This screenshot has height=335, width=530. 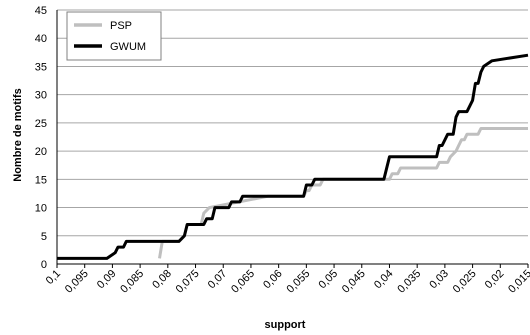 What do you see at coordinates (18, 135) in the screenshot?
I see `y-axis-title: Nombre de motifs` at bounding box center [18, 135].